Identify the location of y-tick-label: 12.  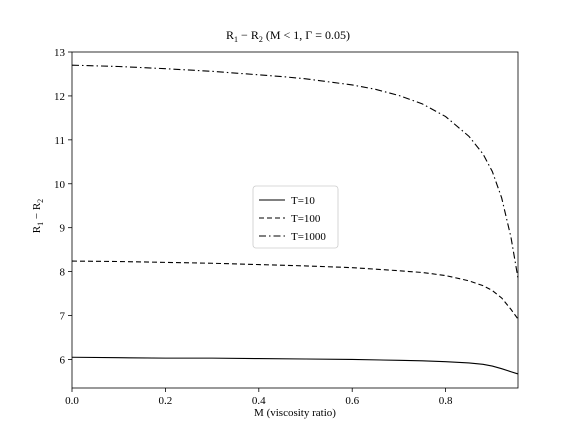
(59, 97).